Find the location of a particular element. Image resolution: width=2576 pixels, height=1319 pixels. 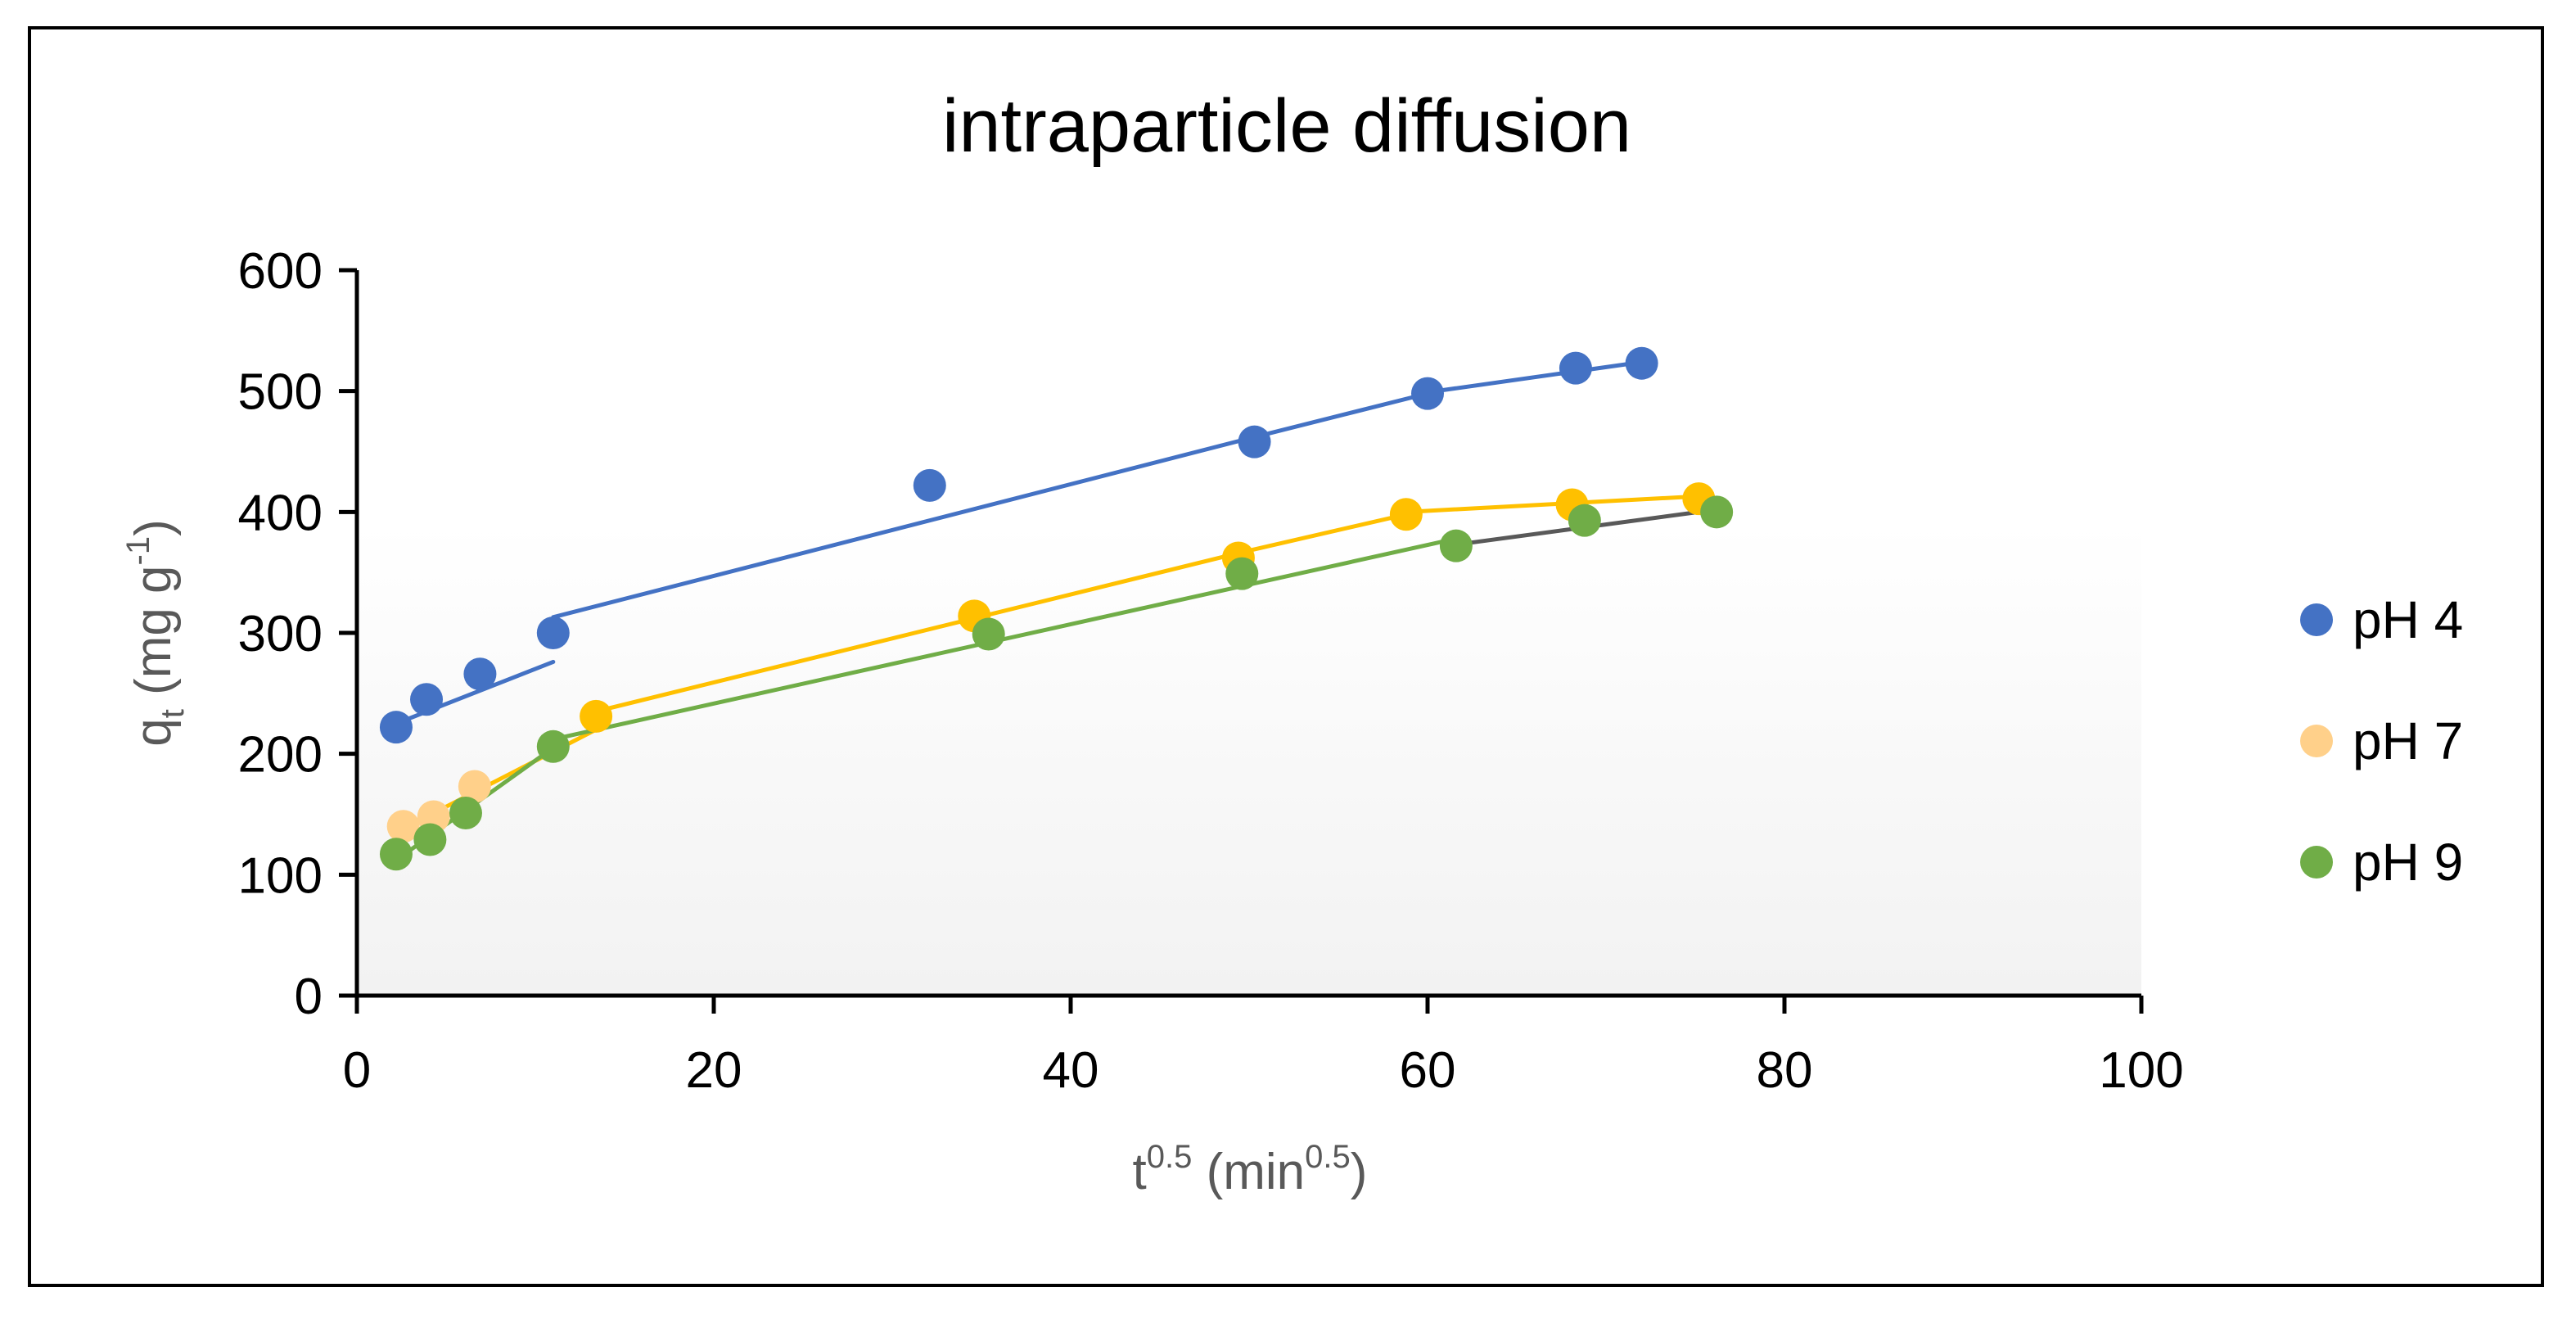

y-tick-label: 100 is located at coordinates (280, 875).